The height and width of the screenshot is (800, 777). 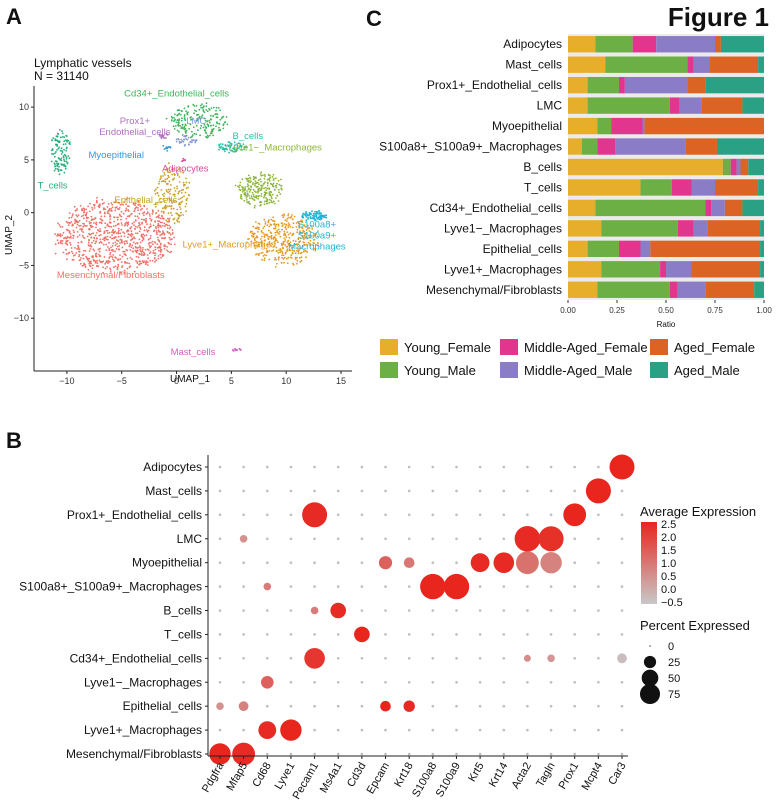 What do you see at coordinates (527, 754) in the screenshot?
I see `dot-Acta2` at bounding box center [527, 754].